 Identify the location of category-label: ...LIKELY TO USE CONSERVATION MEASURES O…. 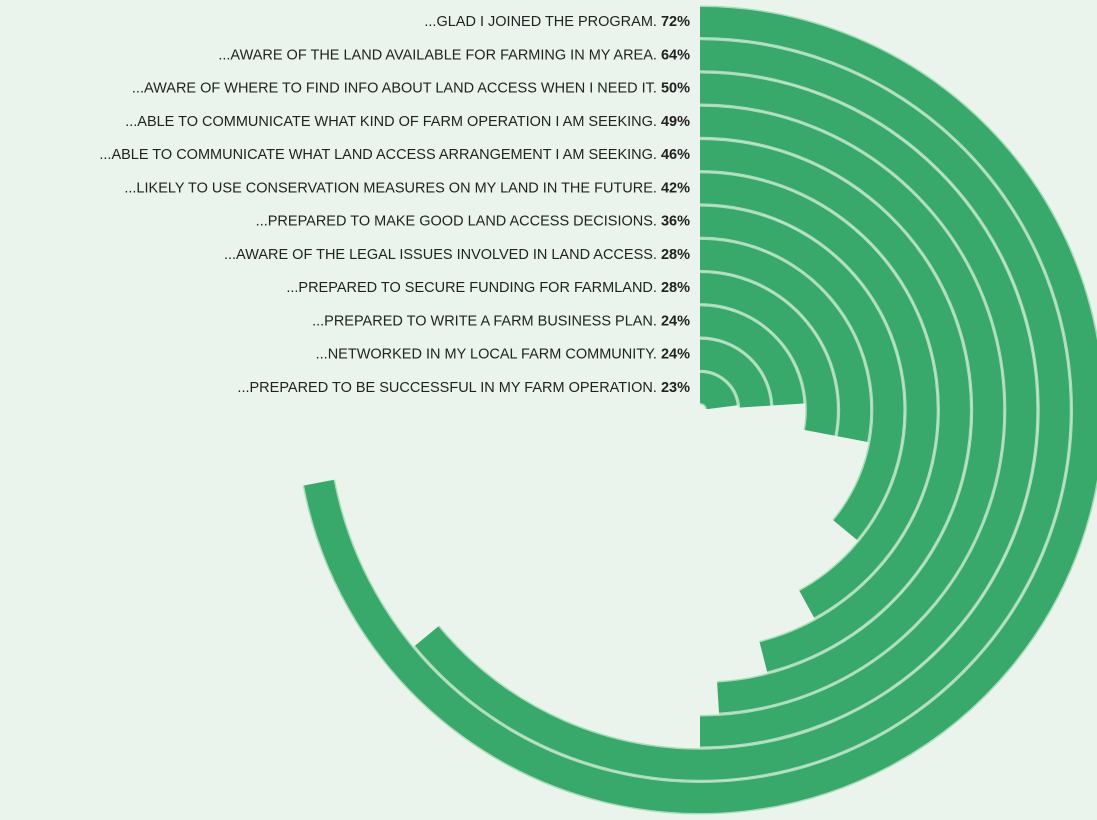
(390, 188).